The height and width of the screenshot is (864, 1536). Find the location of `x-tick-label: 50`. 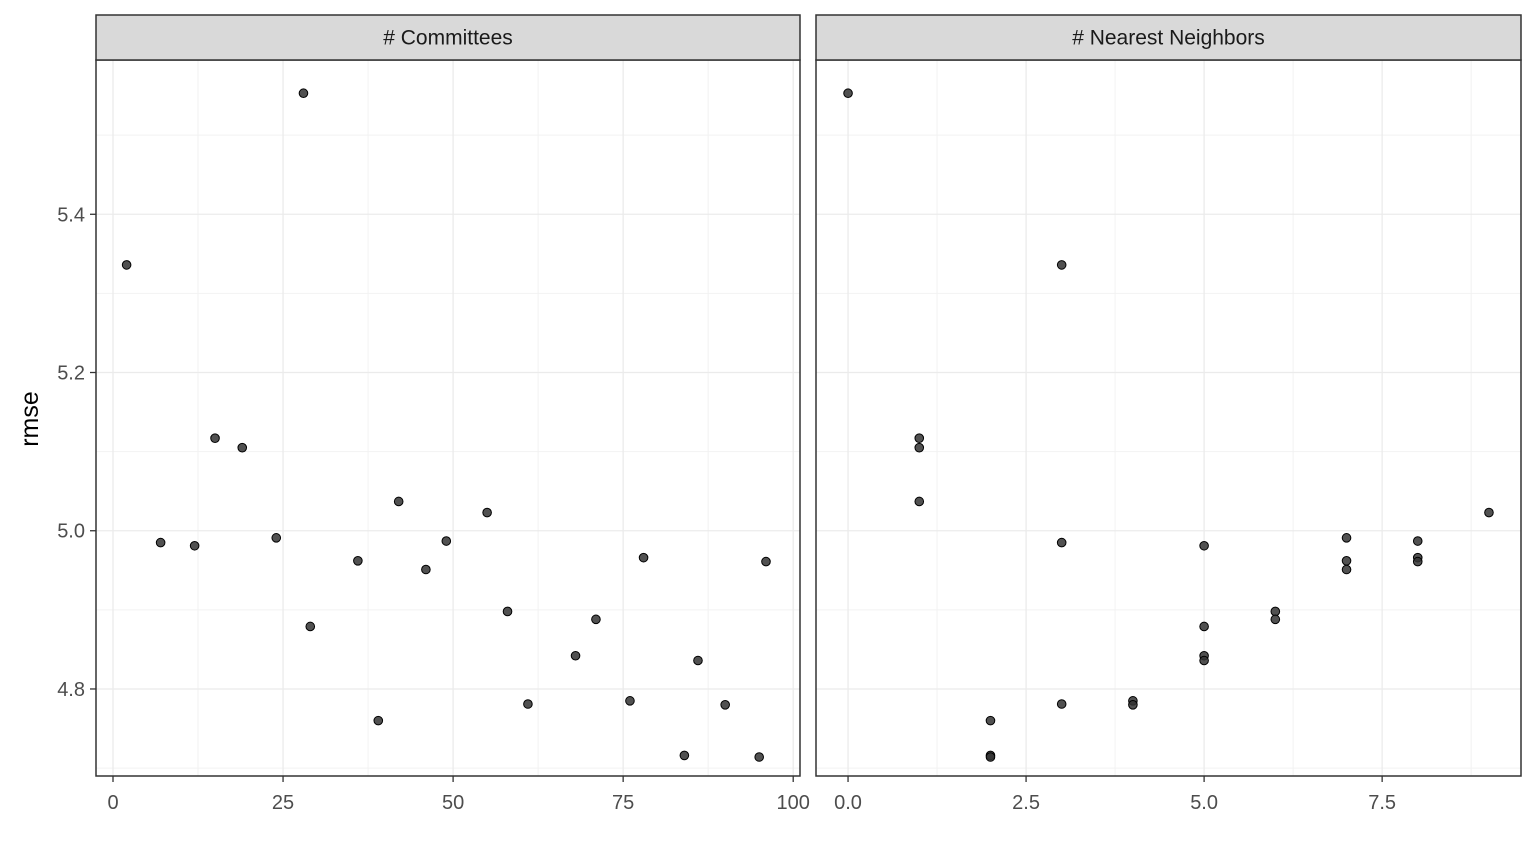

x-tick-label: 50 is located at coordinates (453, 803).